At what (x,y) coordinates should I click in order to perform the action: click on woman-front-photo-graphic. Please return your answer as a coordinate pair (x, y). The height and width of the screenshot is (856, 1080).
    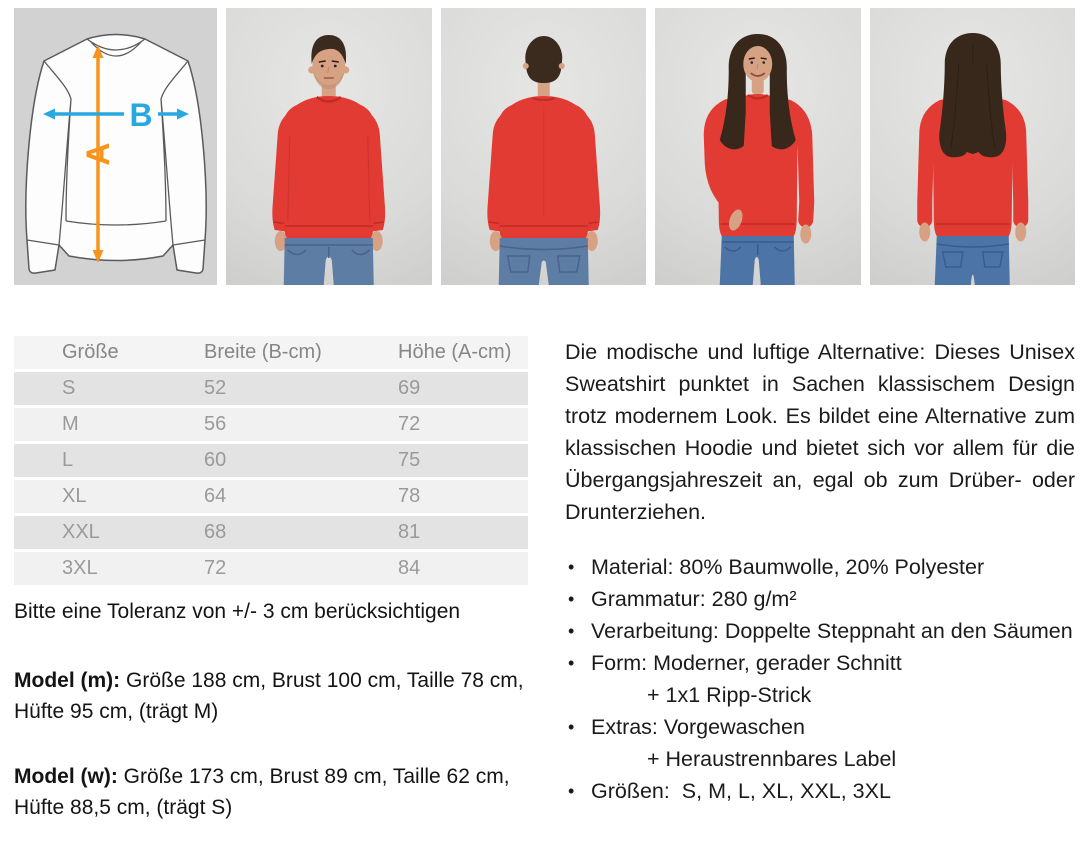
    Looking at the image, I should click on (759, 159).